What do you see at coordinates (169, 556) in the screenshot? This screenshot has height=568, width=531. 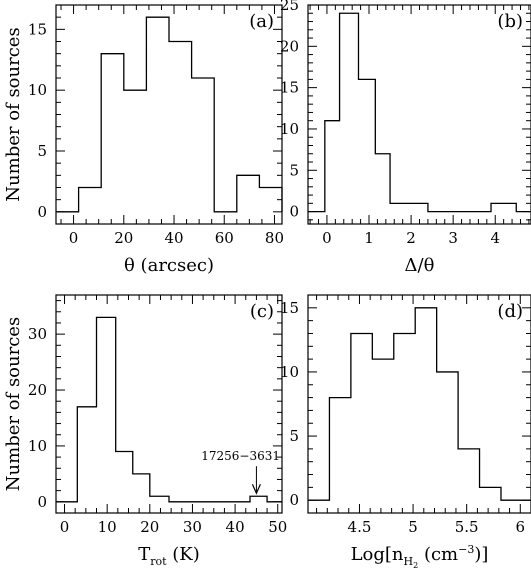 I see `x-axis-label: Trot (K)` at bounding box center [169, 556].